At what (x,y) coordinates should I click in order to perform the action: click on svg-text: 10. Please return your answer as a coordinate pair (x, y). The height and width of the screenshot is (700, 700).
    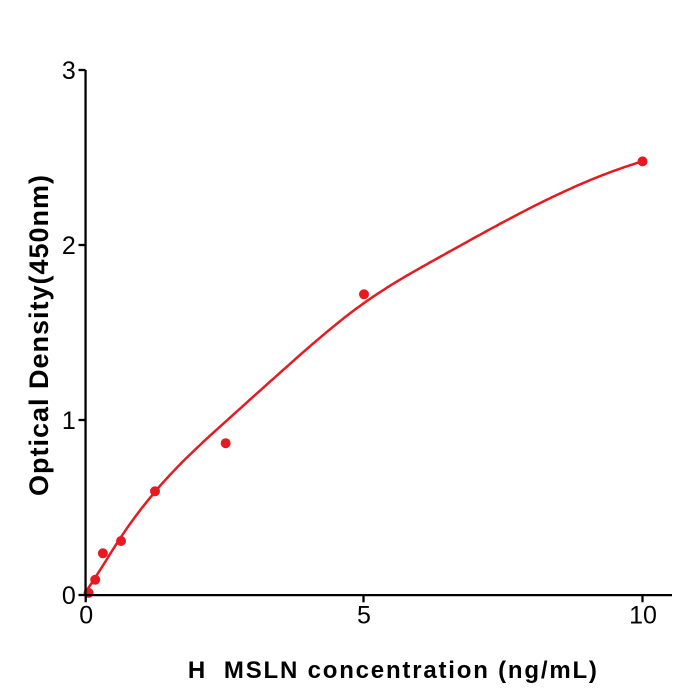
    Looking at the image, I should click on (643, 616).